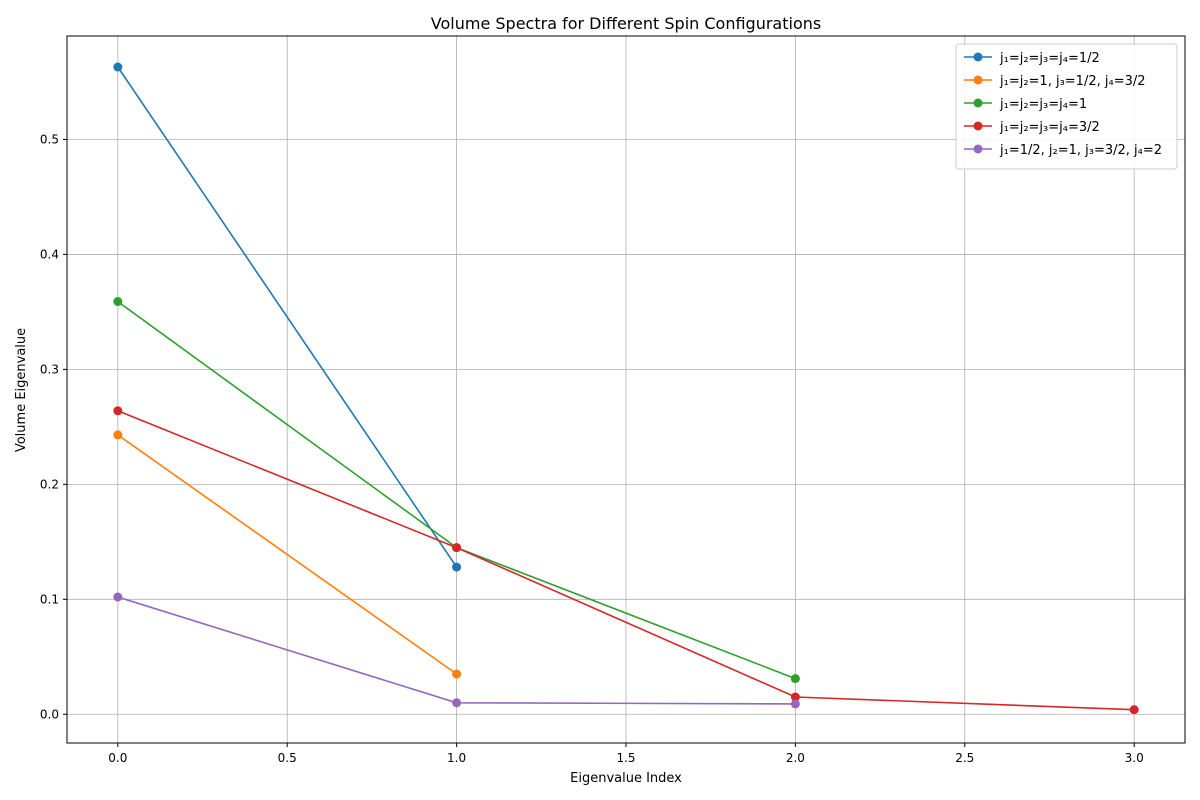 Image resolution: width=1200 pixels, height=800 pixels. I want to click on x-axis: 0.0 0.5 1.0 1.5 2.0 2.5 3.0, so click(626, 754).